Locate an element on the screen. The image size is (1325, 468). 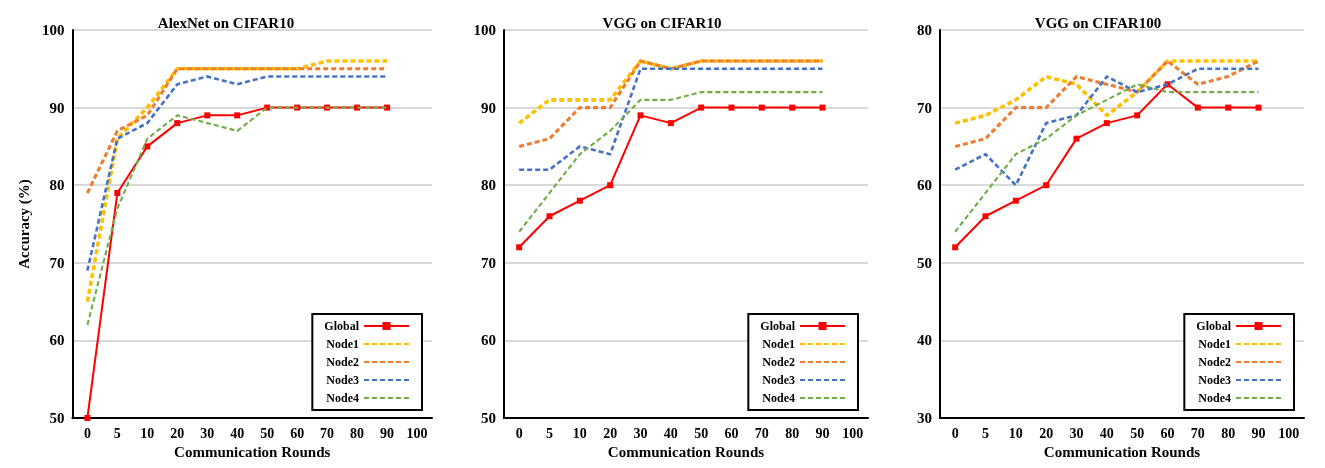
chart-title: VGG on CIFAR100 is located at coordinates (1098, 22).